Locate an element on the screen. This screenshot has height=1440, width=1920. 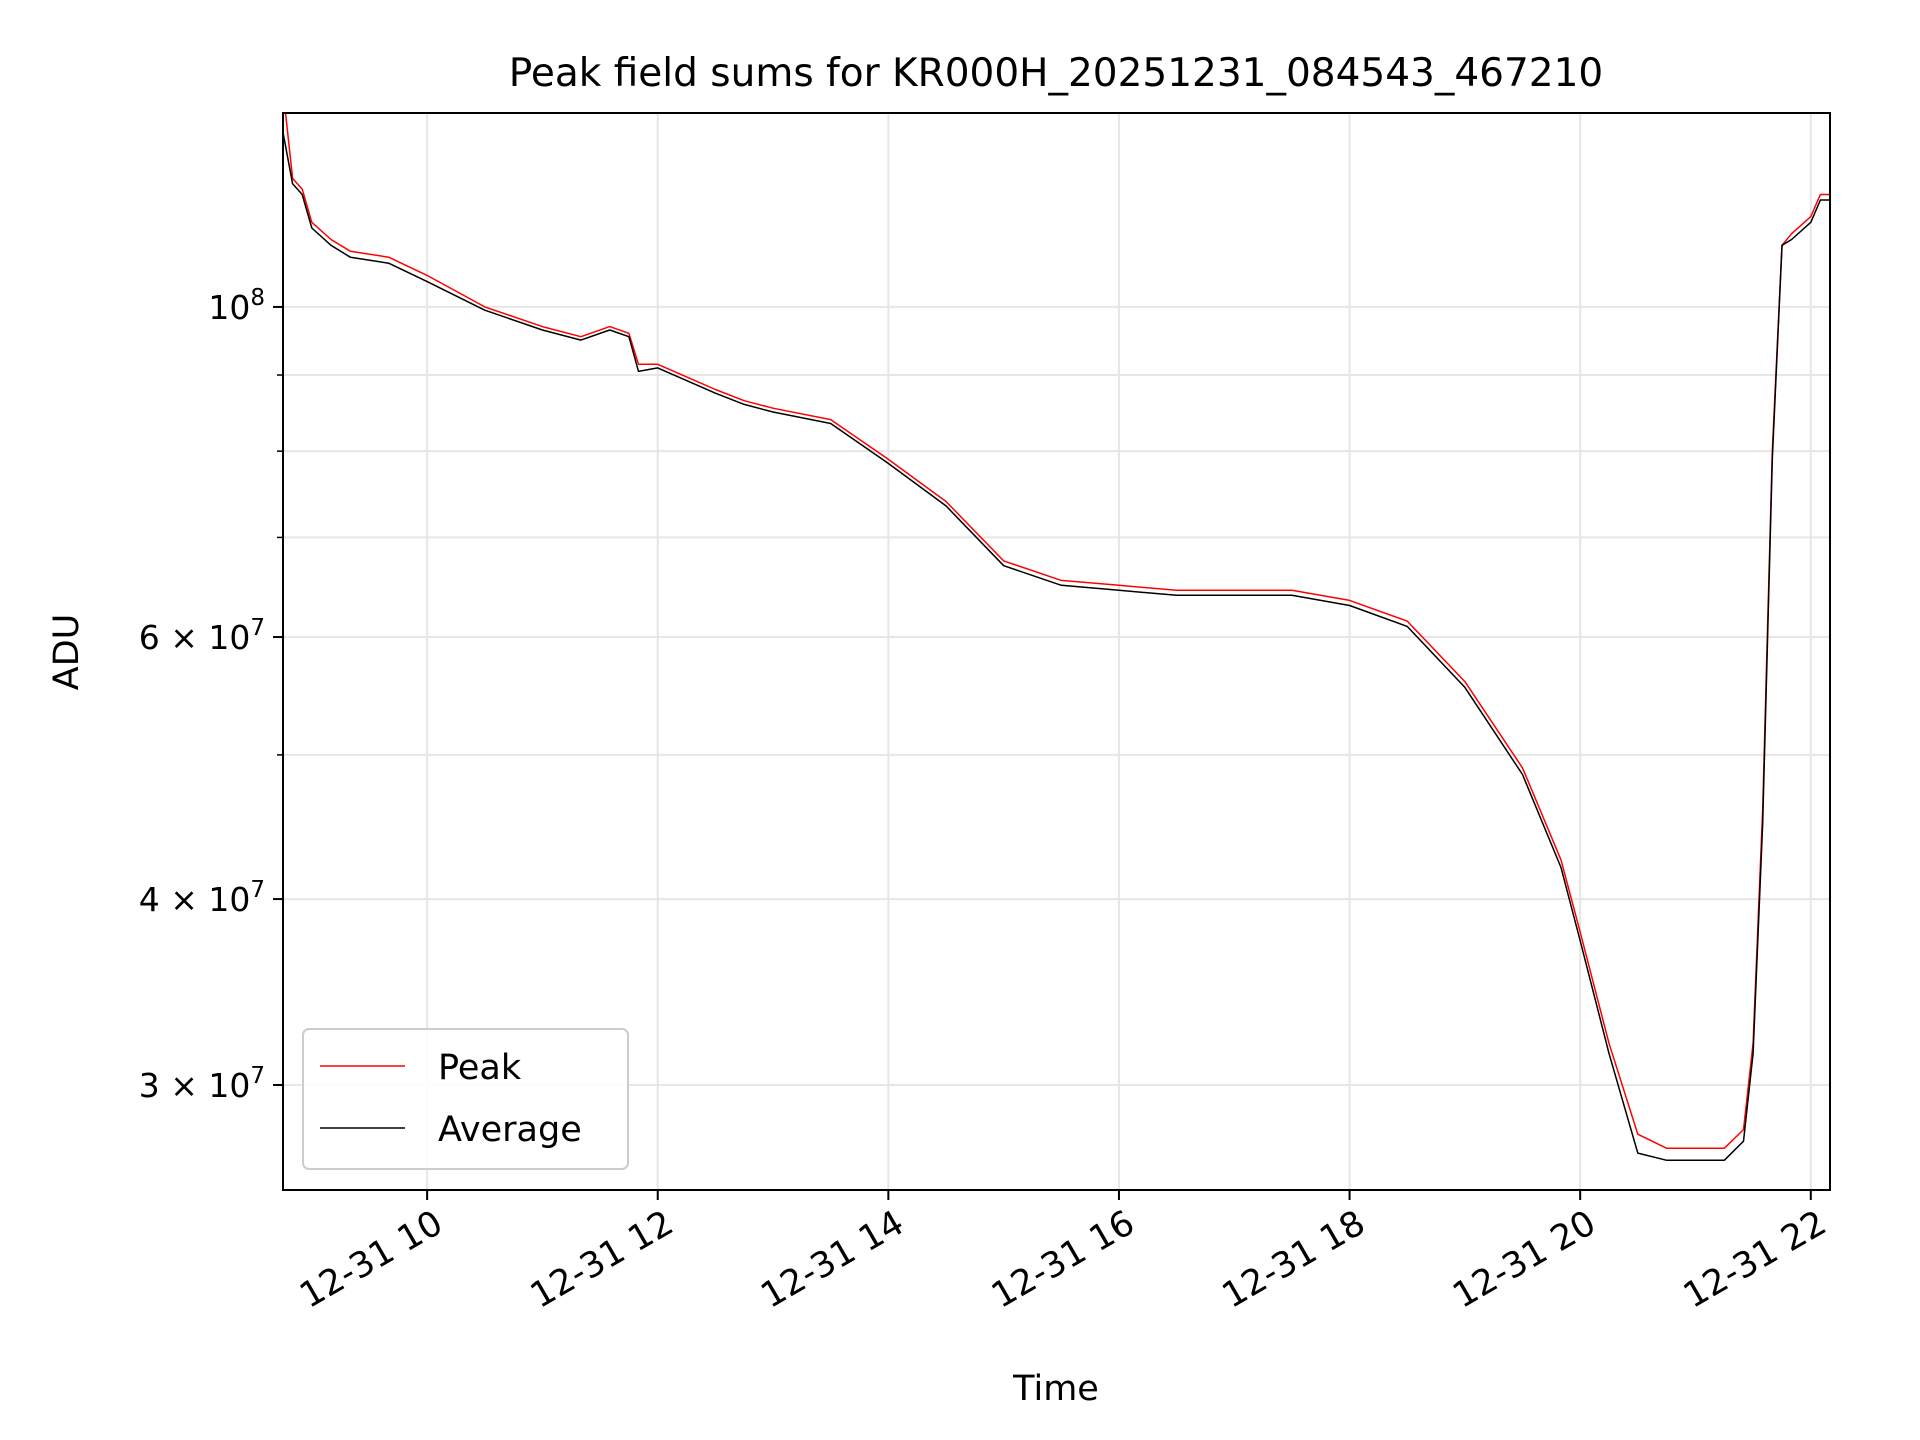
legend: Peak Average is located at coordinates (465, 1099).